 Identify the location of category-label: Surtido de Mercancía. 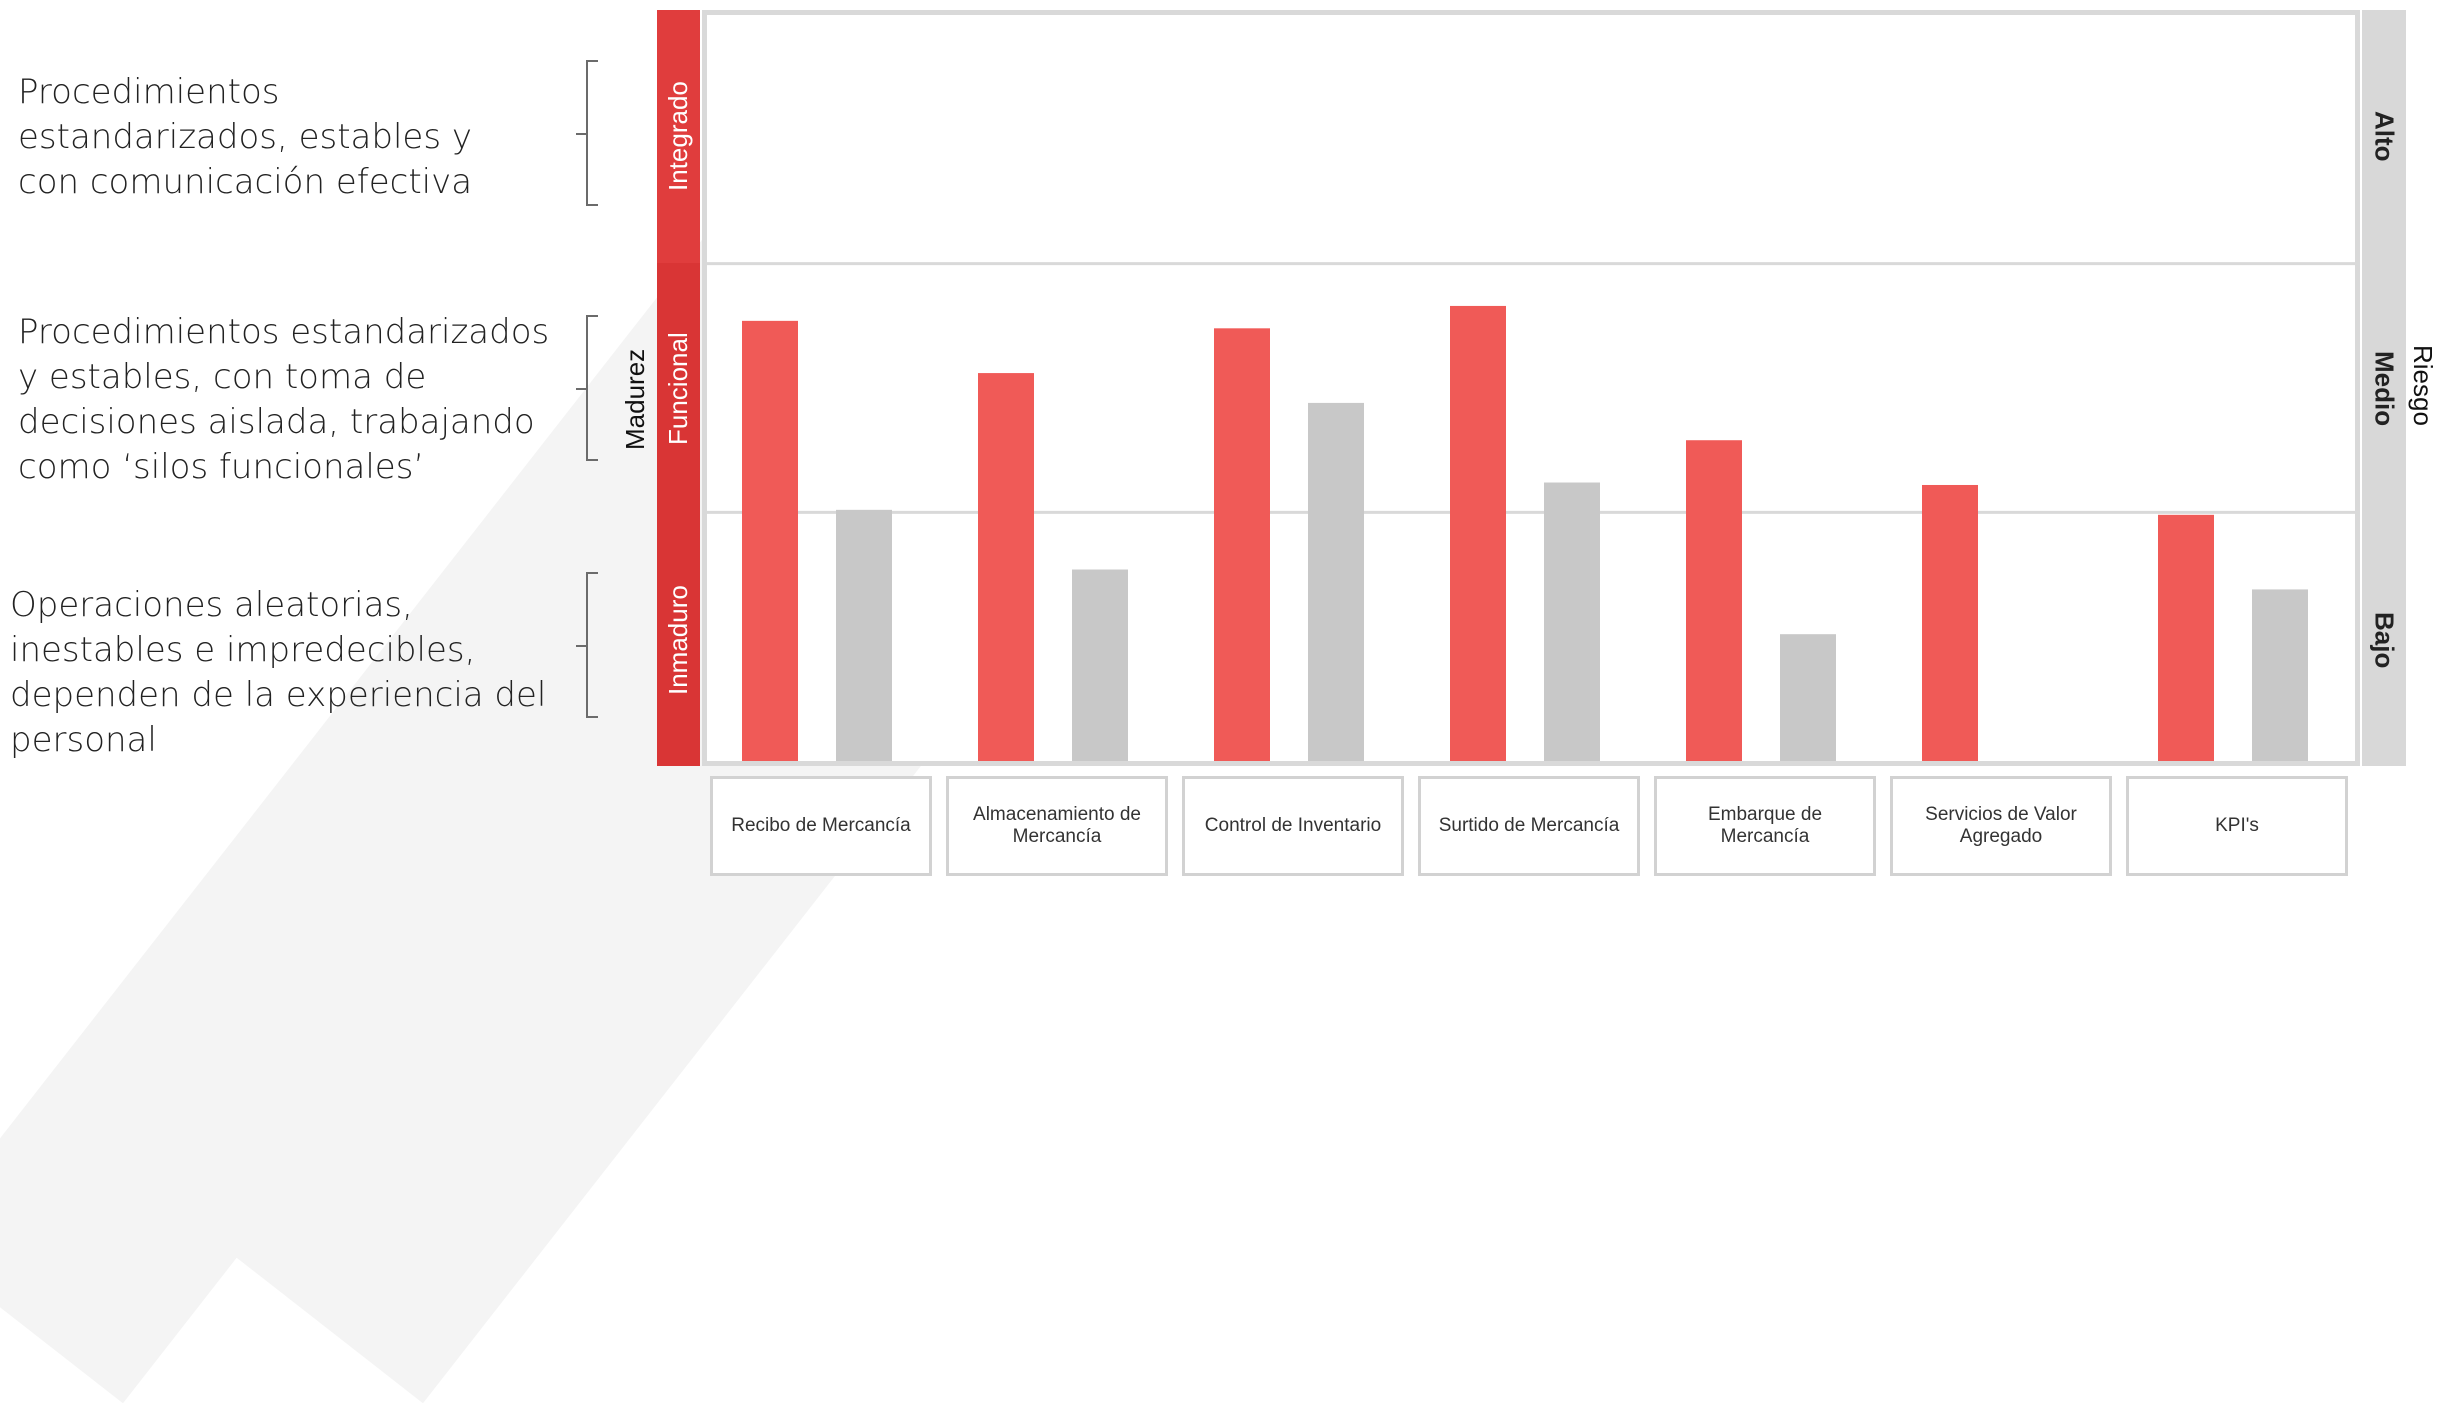
(1529, 826).